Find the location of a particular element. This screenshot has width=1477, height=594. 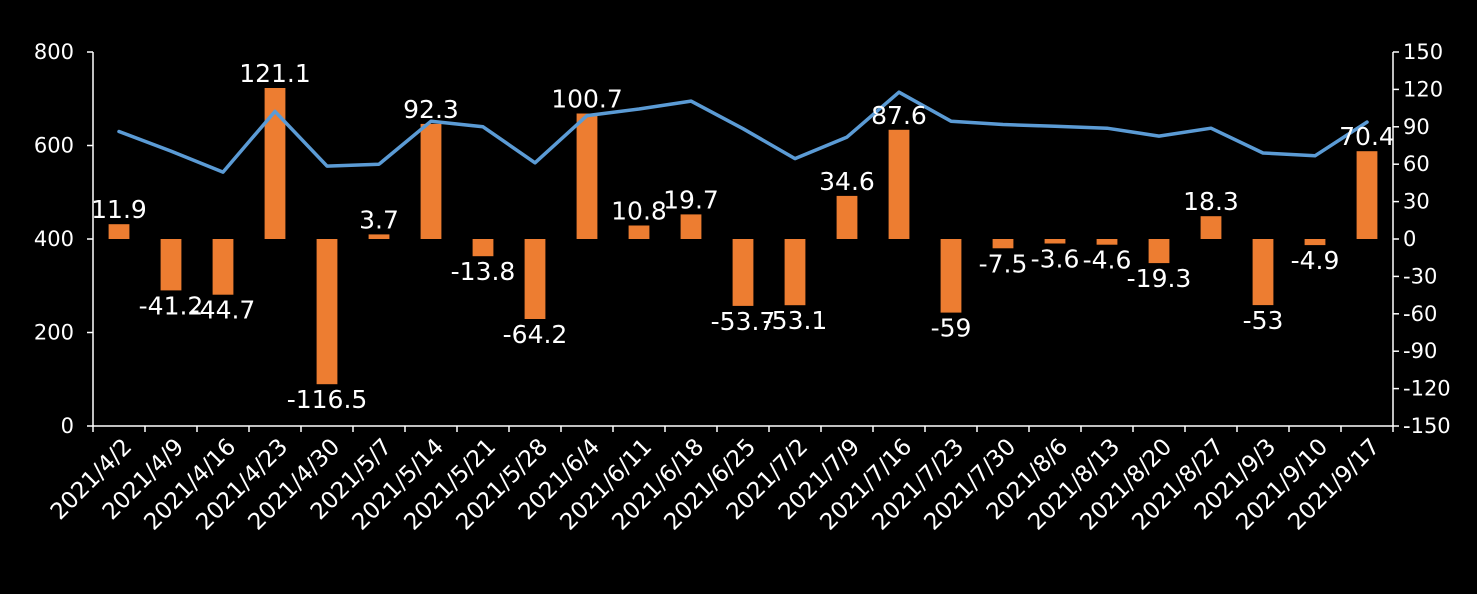

data-label-2021/6/25: -53.7 is located at coordinates (743, 321).